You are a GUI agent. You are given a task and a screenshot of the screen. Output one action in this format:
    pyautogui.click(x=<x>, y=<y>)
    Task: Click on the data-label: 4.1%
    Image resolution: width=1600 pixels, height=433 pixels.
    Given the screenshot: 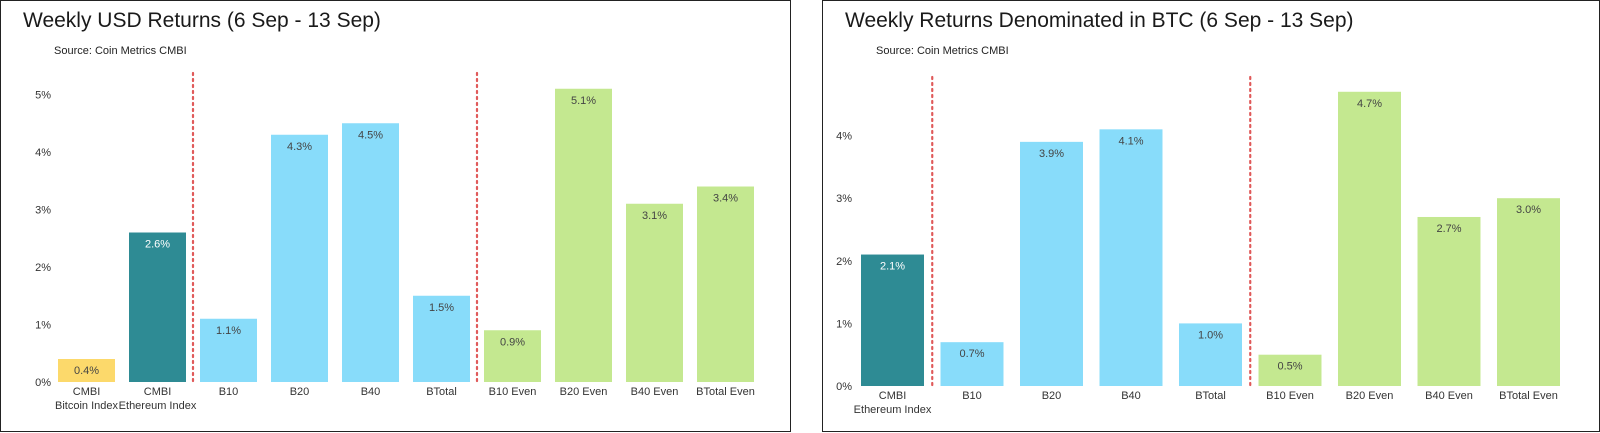 What is the action you would take?
    pyautogui.click(x=1130, y=141)
    